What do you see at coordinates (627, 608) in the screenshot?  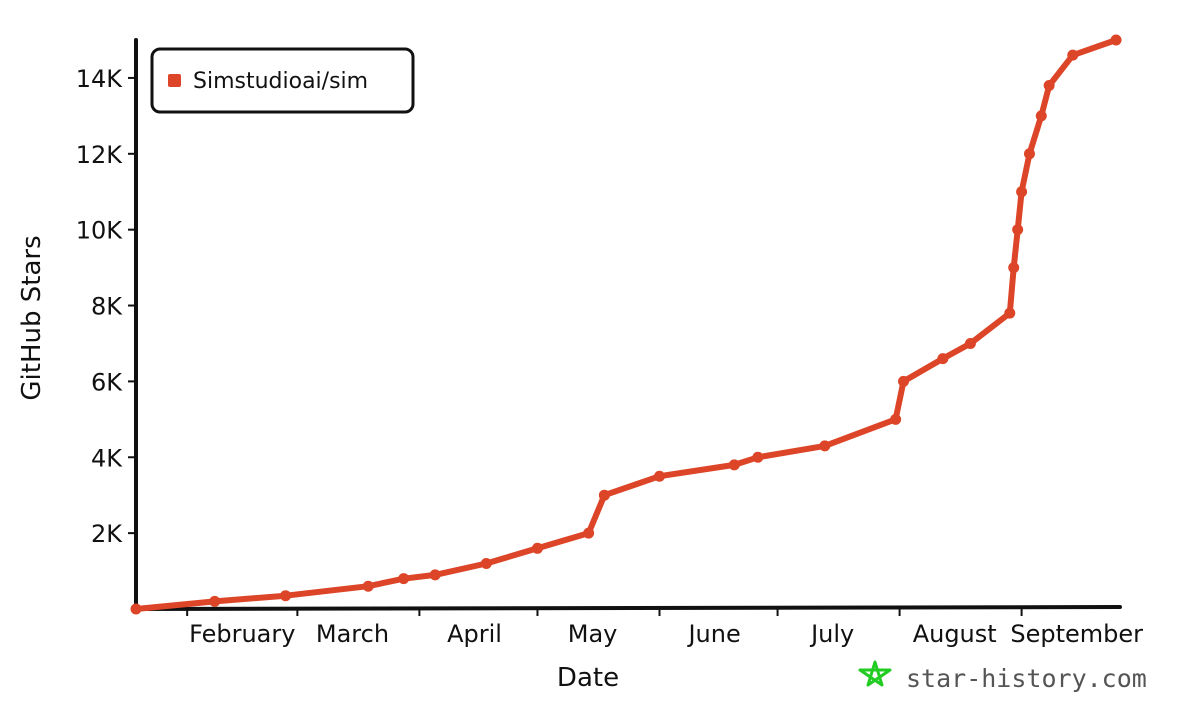 I see `x-axis-line` at bounding box center [627, 608].